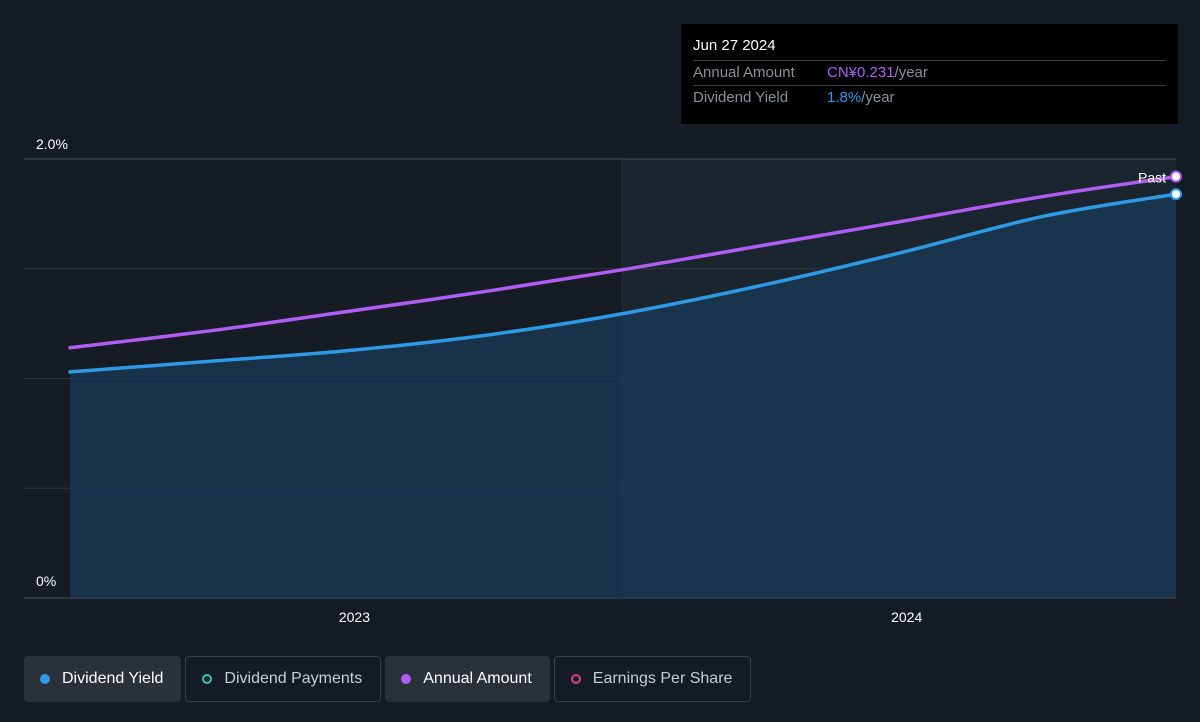 This screenshot has height=722, width=1200. I want to click on y-tick-label: 0%, so click(46, 581).